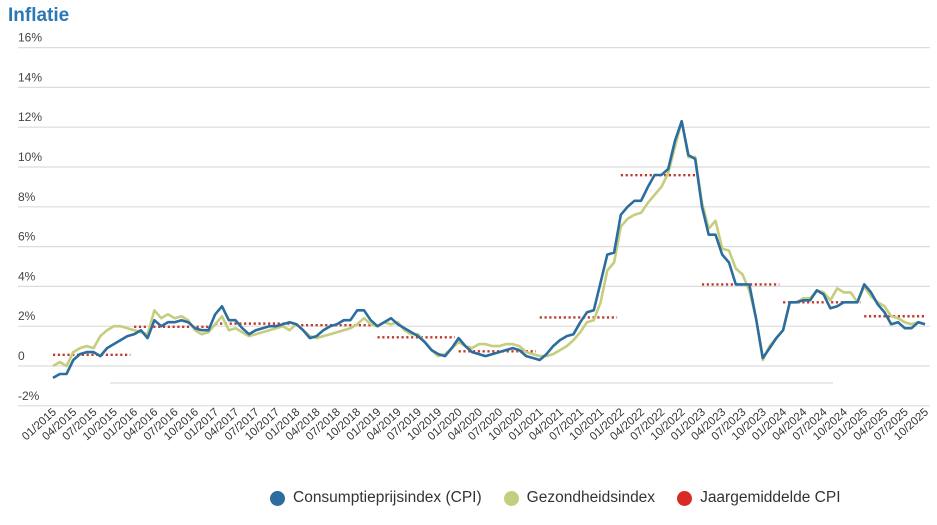  Describe the element at coordinates (30, 157) in the screenshot. I see `y-tick-label: 10%` at that location.